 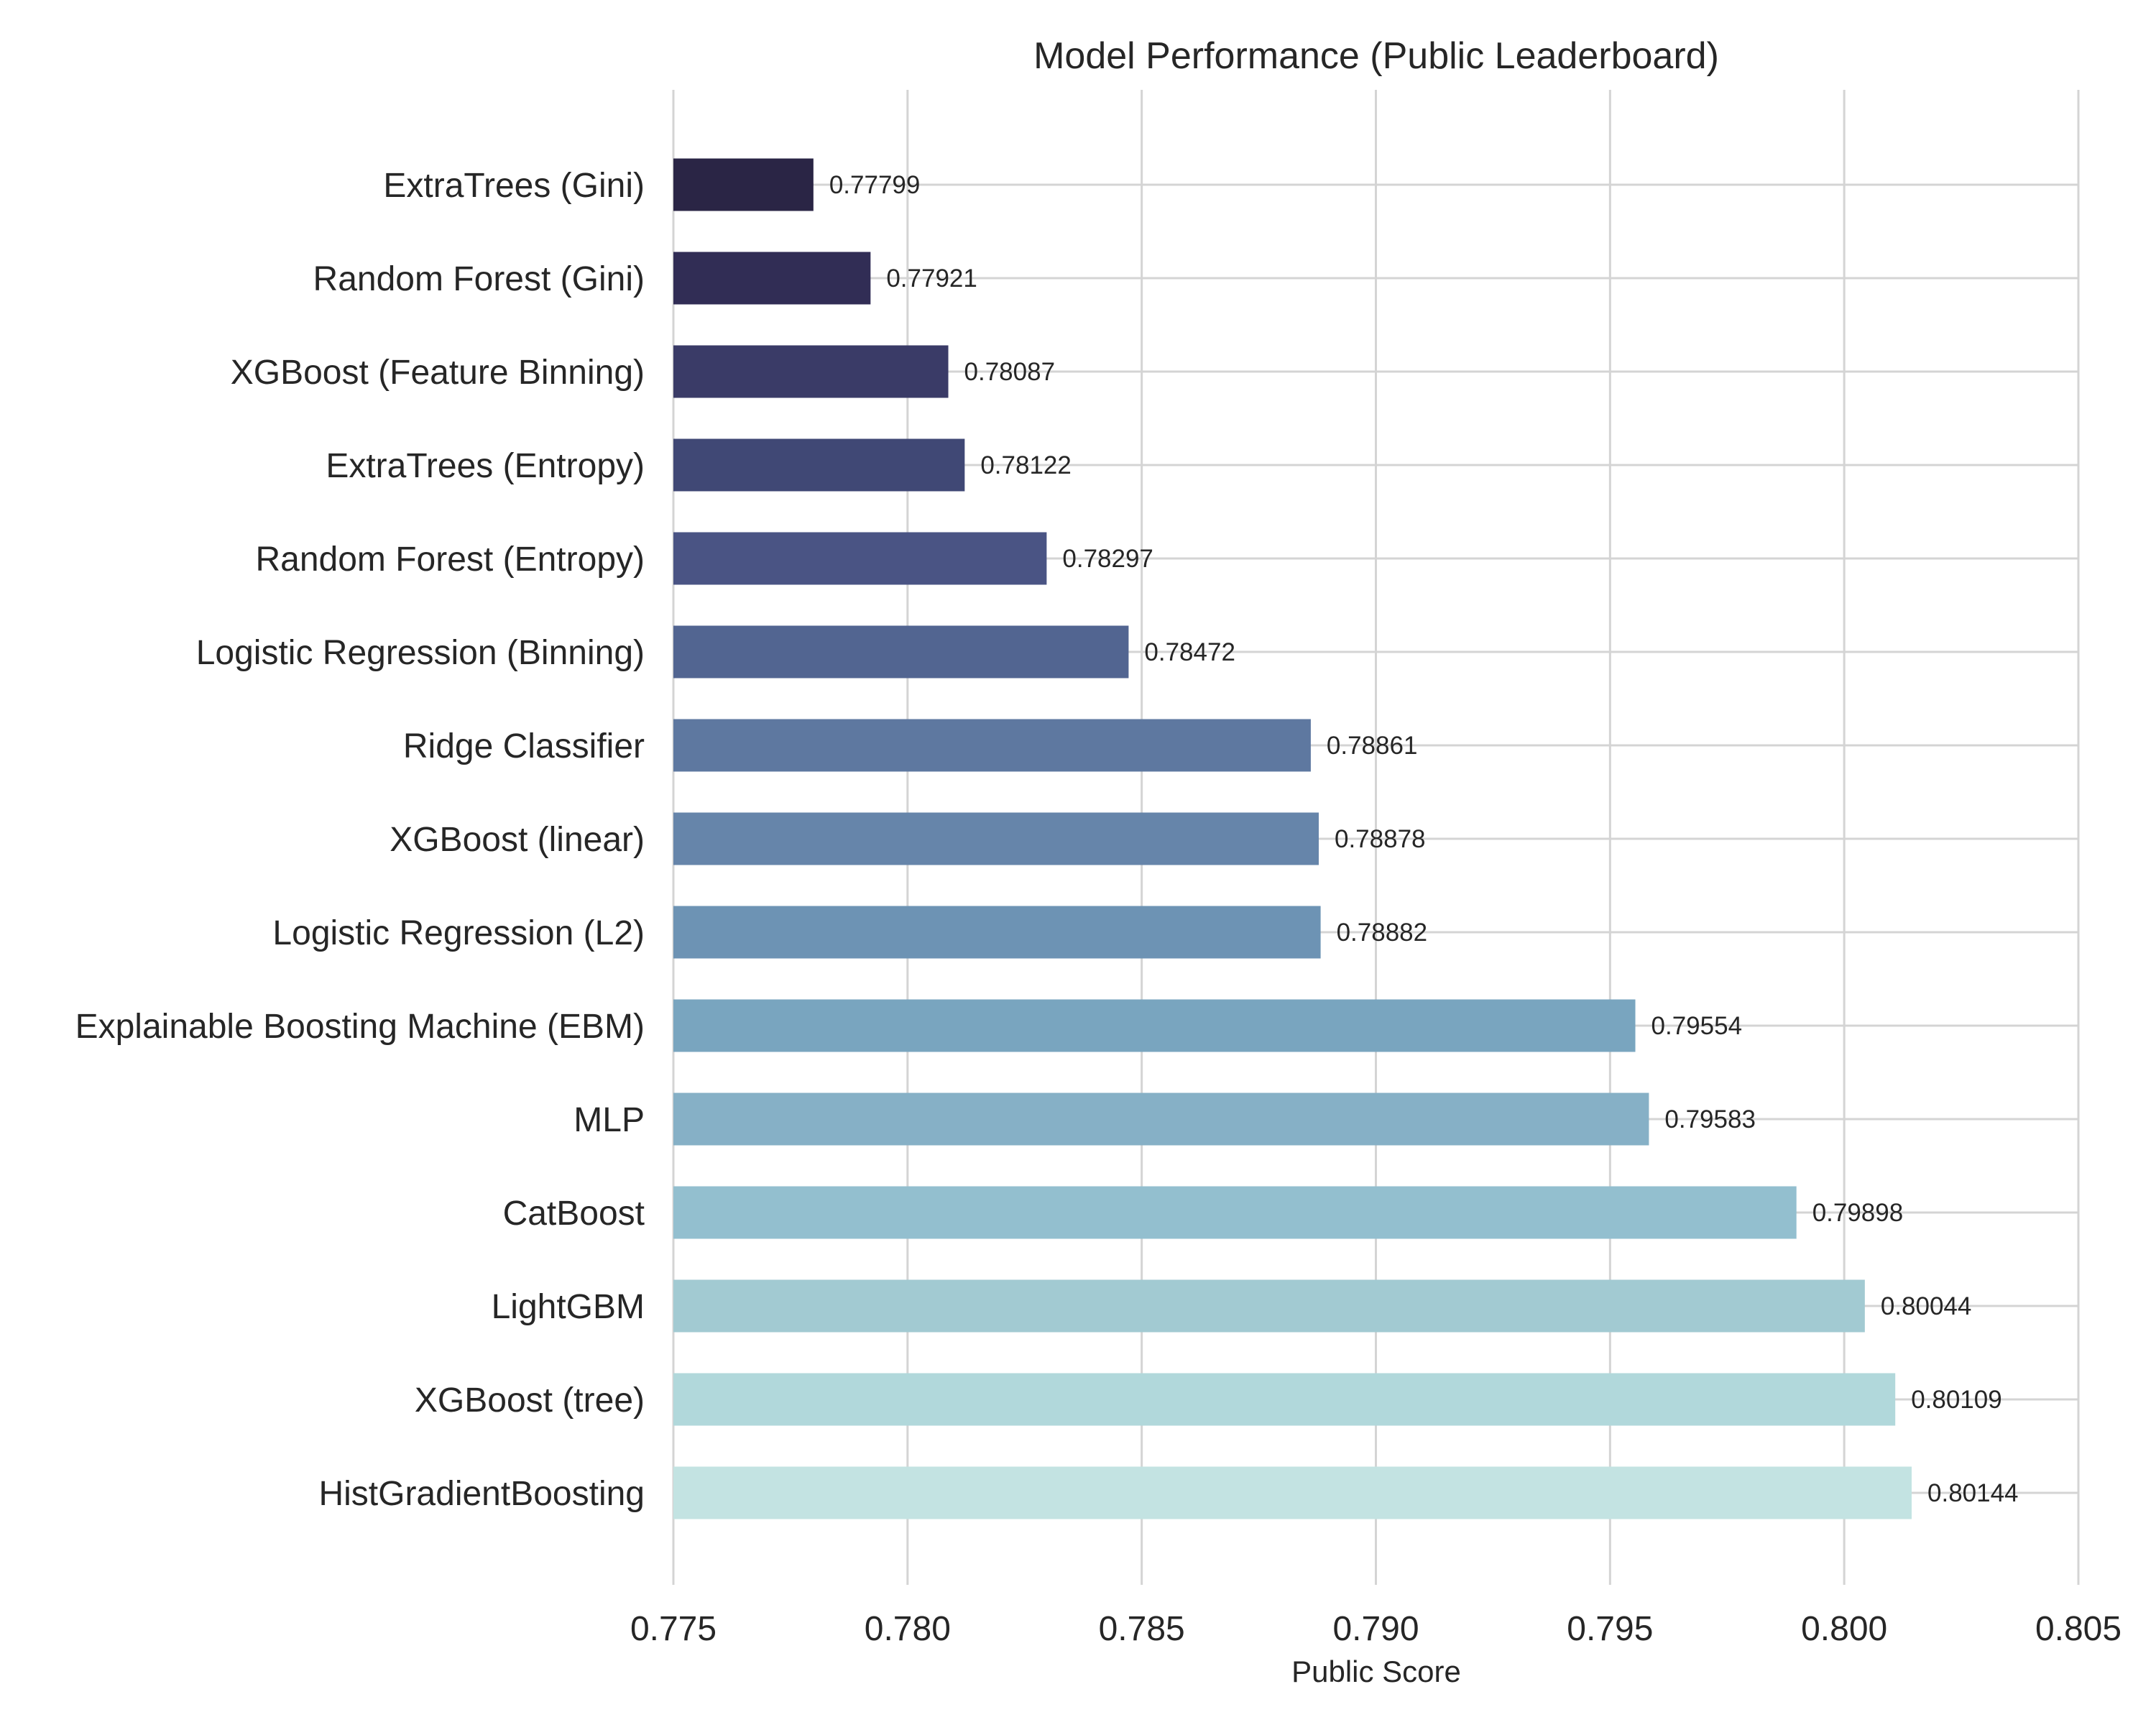 What do you see at coordinates (514, 186) in the screenshot?
I see `category-label: ExtraTrees (Gini)` at bounding box center [514, 186].